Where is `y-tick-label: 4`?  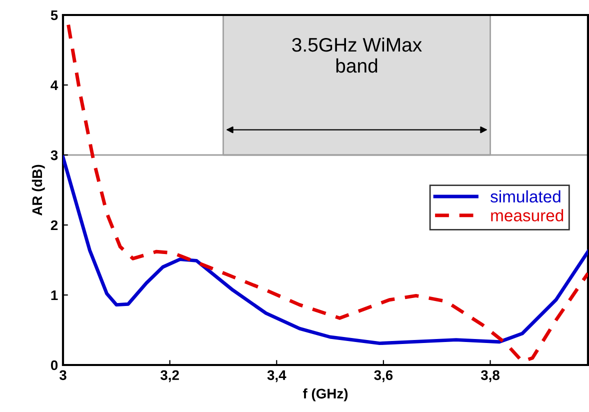 y-tick-label: 4 is located at coordinates (54, 85).